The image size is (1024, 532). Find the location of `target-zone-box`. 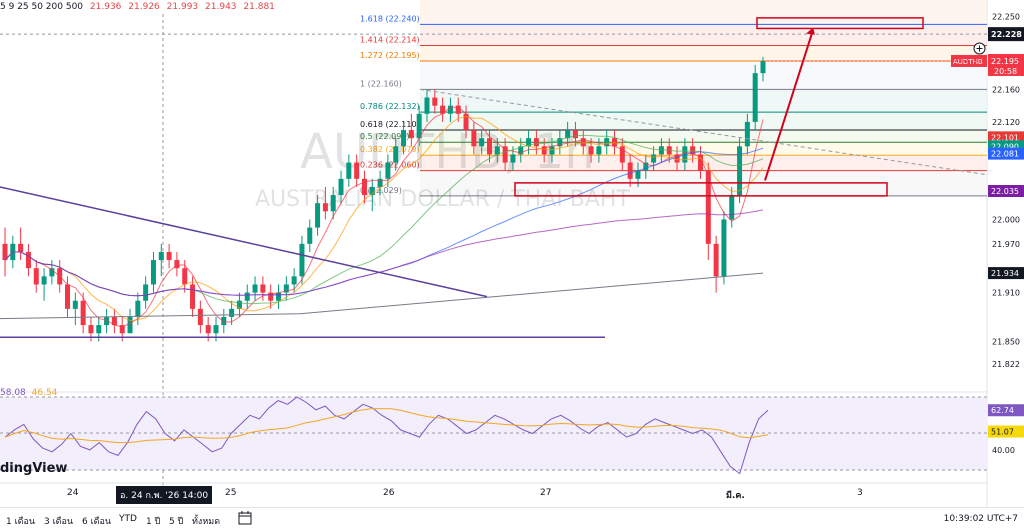

target-zone-box is located at coordinates (840, 23).